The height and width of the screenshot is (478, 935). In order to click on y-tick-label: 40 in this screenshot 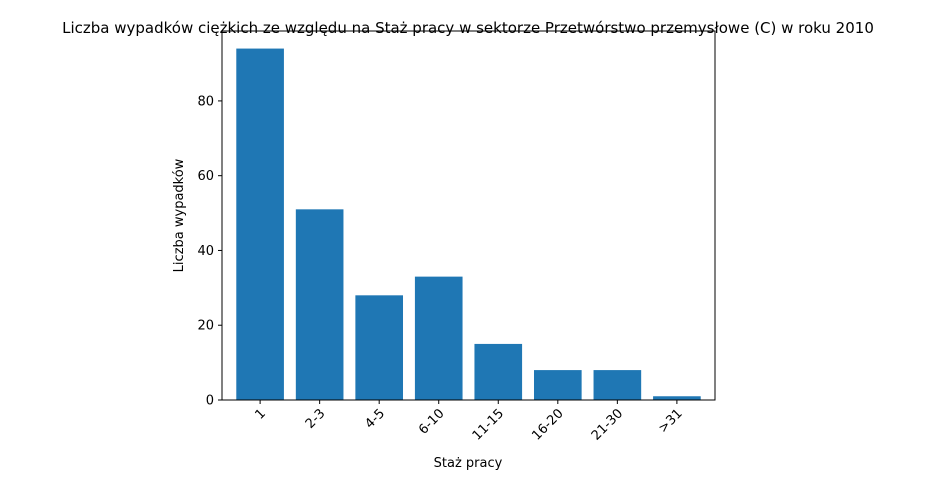, I will do `click(205, 251)`.